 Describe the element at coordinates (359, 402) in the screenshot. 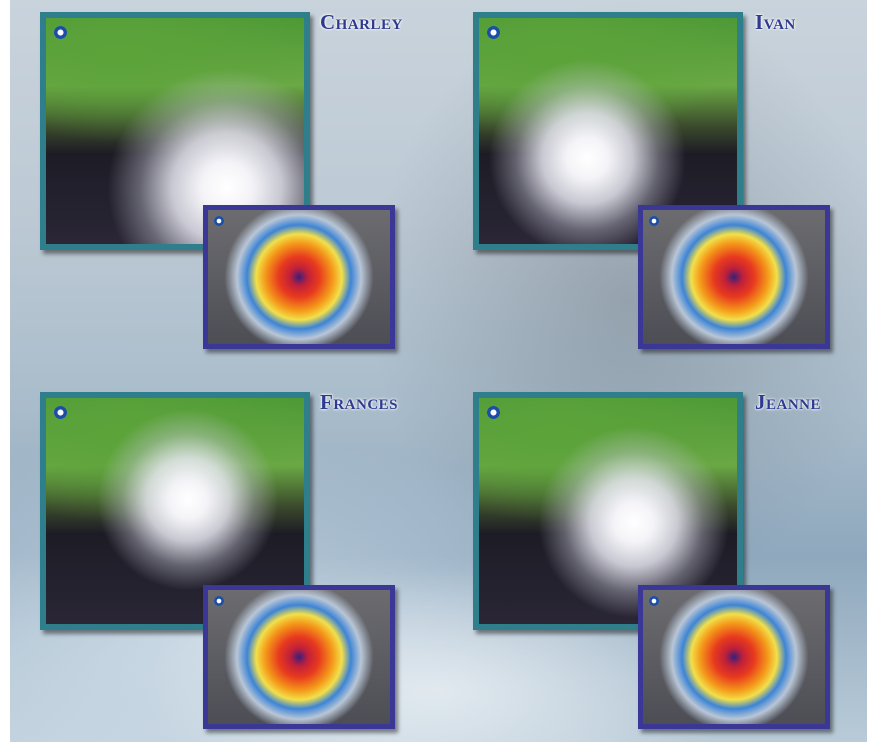

I see `hurricane-name: Frances` at that location.